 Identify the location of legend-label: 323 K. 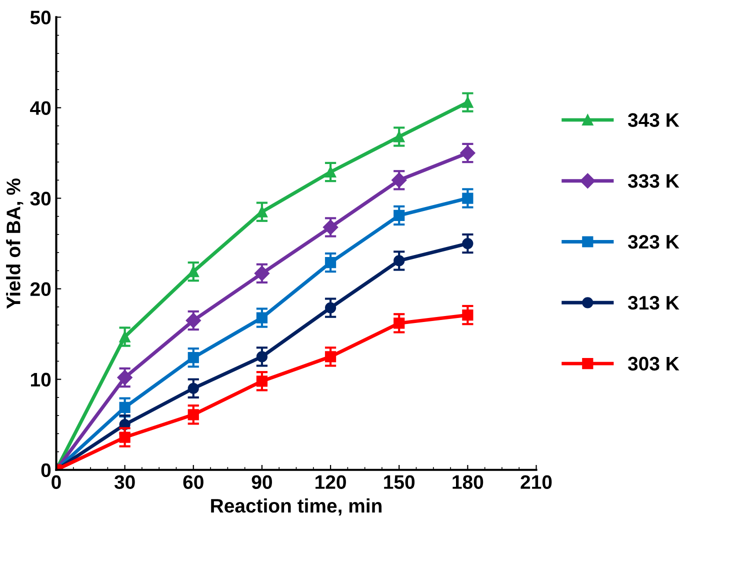
(654, 241).